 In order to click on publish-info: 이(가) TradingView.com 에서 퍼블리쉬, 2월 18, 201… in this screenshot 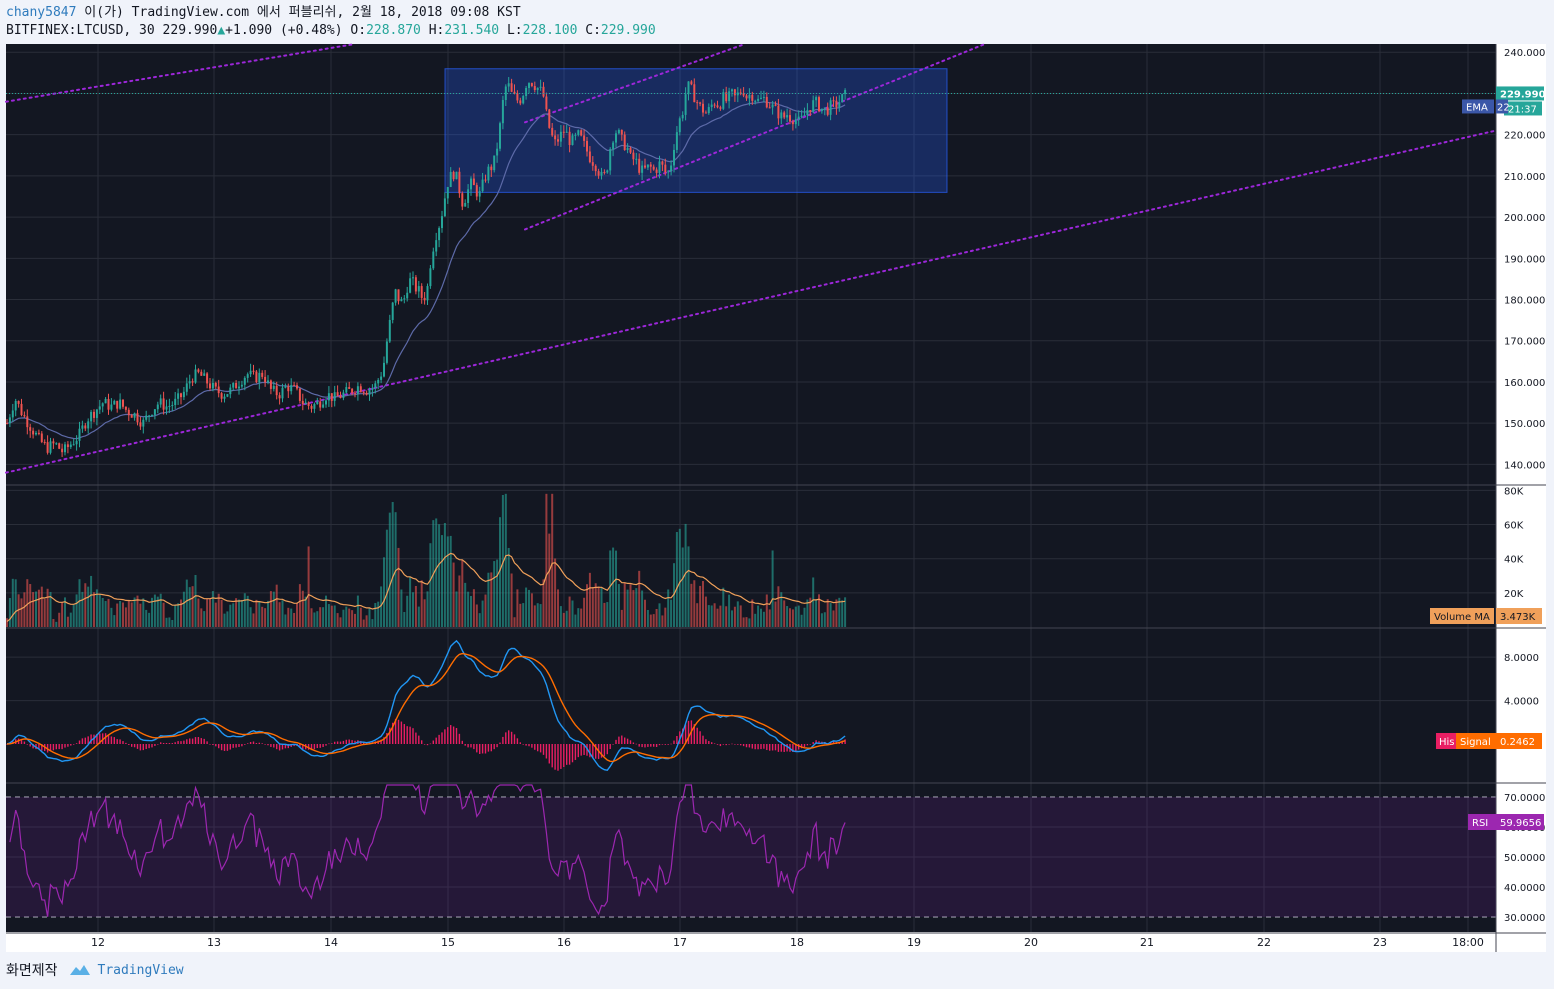, I will do `click(298, 12)`.